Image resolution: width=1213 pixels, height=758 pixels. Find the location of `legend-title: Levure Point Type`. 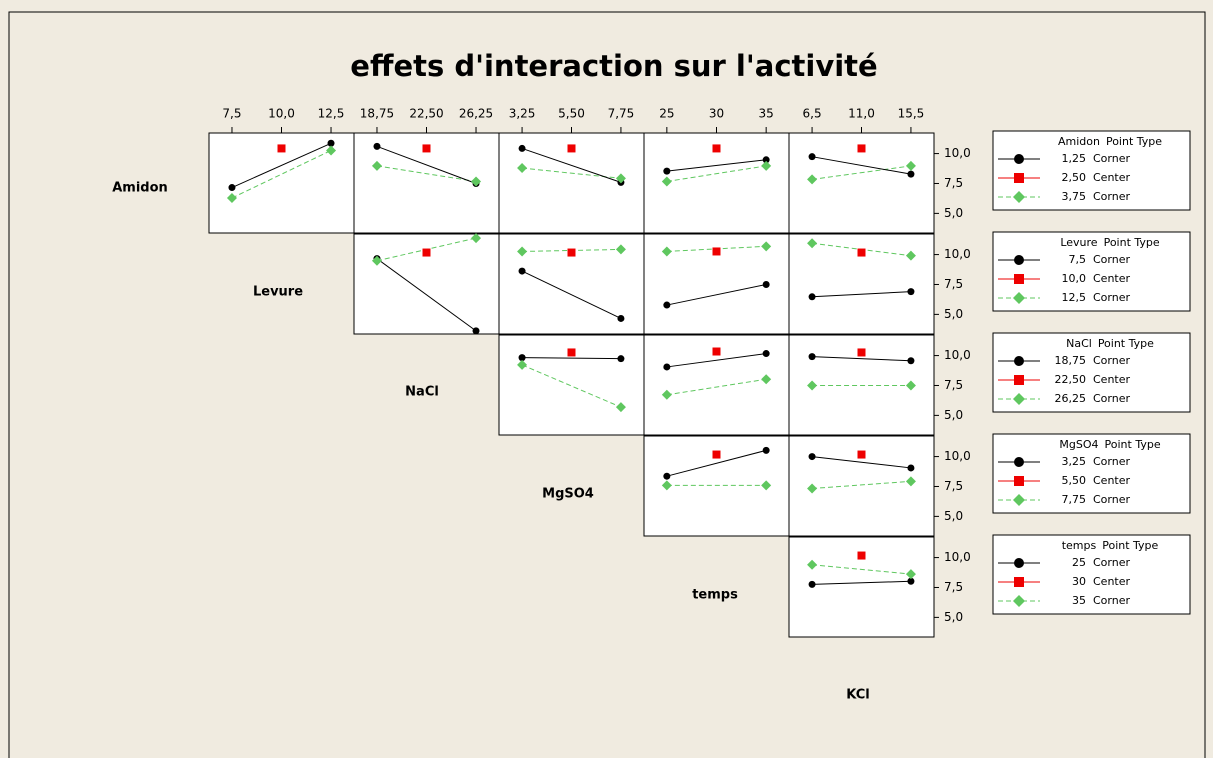

legend-title: Levure Point Type is located at coordinates (1110, 242).